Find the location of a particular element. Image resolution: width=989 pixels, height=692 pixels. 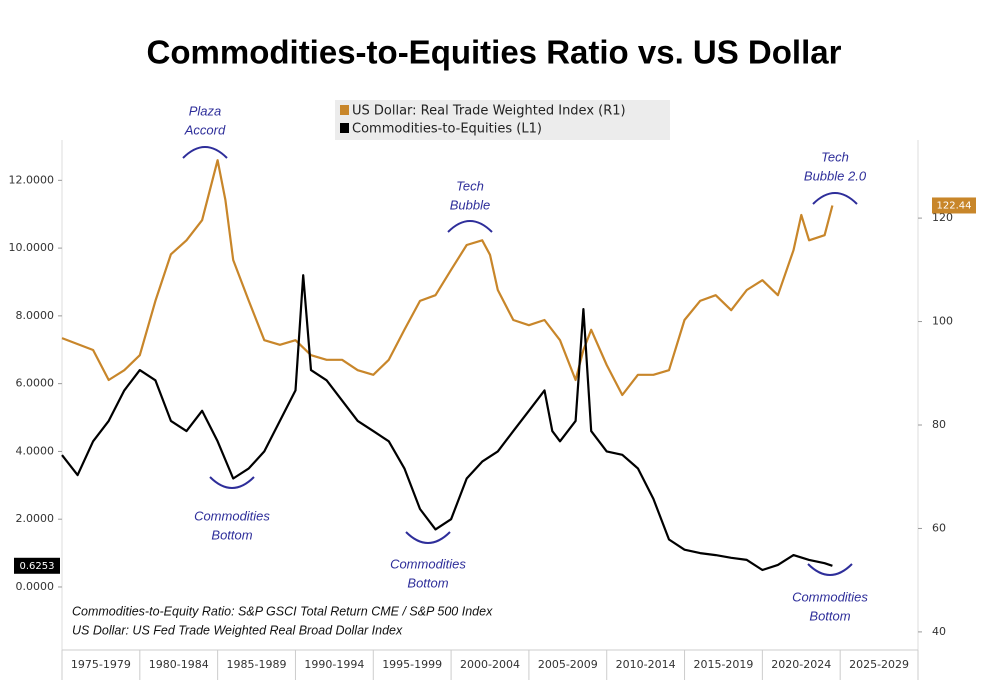

x-period-label: 1975-1979 is located at coordinates (101, 664).